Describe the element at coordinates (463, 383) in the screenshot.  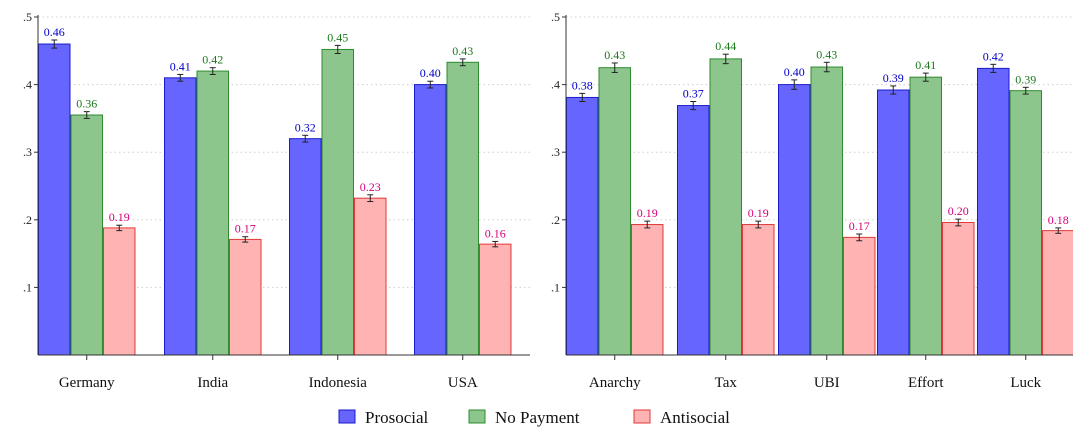
I see `x-tick-label: USA` at that location.